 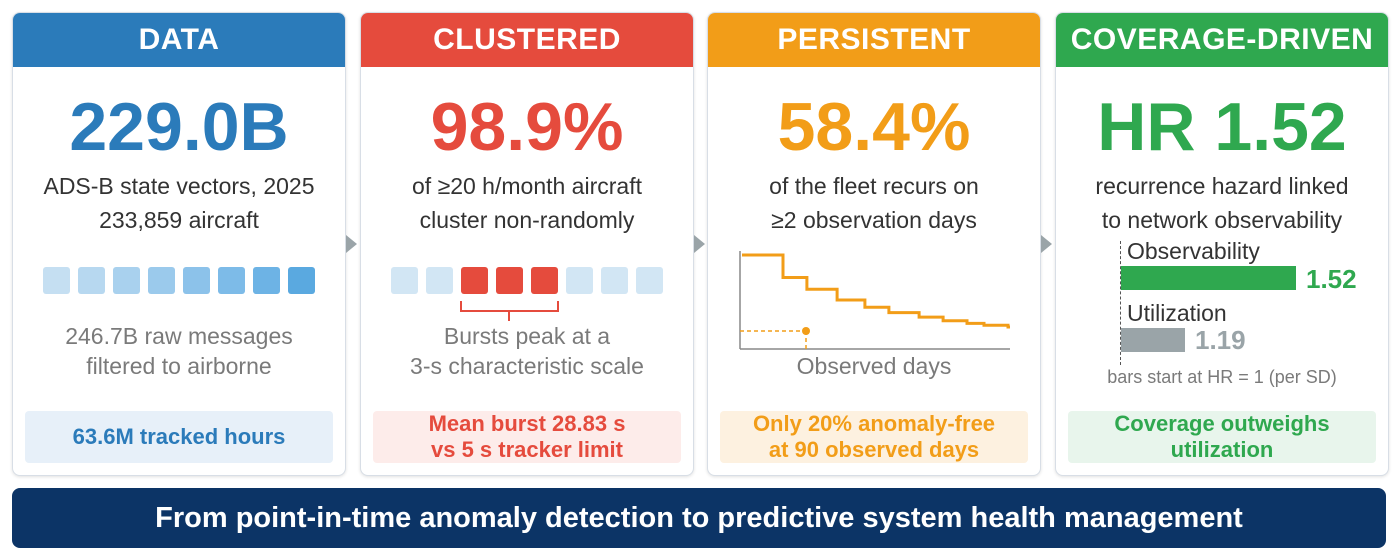 I want to click on persistent-card-value: 58.4%, so click(x=874, y=127).